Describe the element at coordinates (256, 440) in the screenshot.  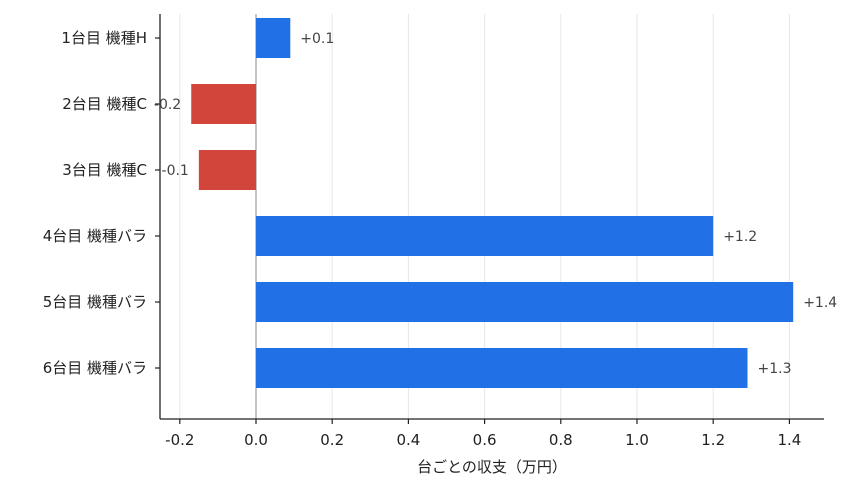
I see `x-tick-label: 0.0` at that location.